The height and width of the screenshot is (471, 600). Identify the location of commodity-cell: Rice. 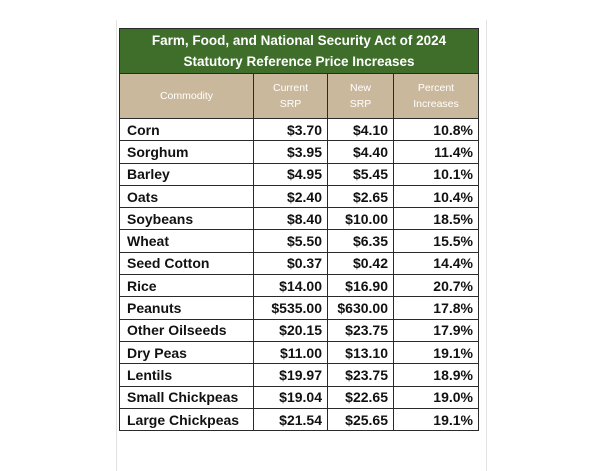
(186, 286).